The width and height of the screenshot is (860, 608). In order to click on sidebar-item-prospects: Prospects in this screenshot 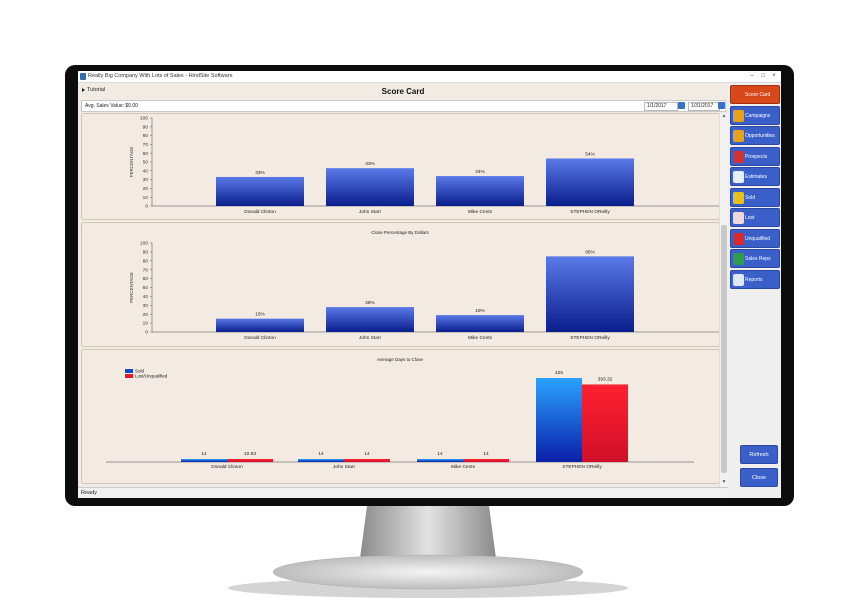, I will do `click(755, 156)`.